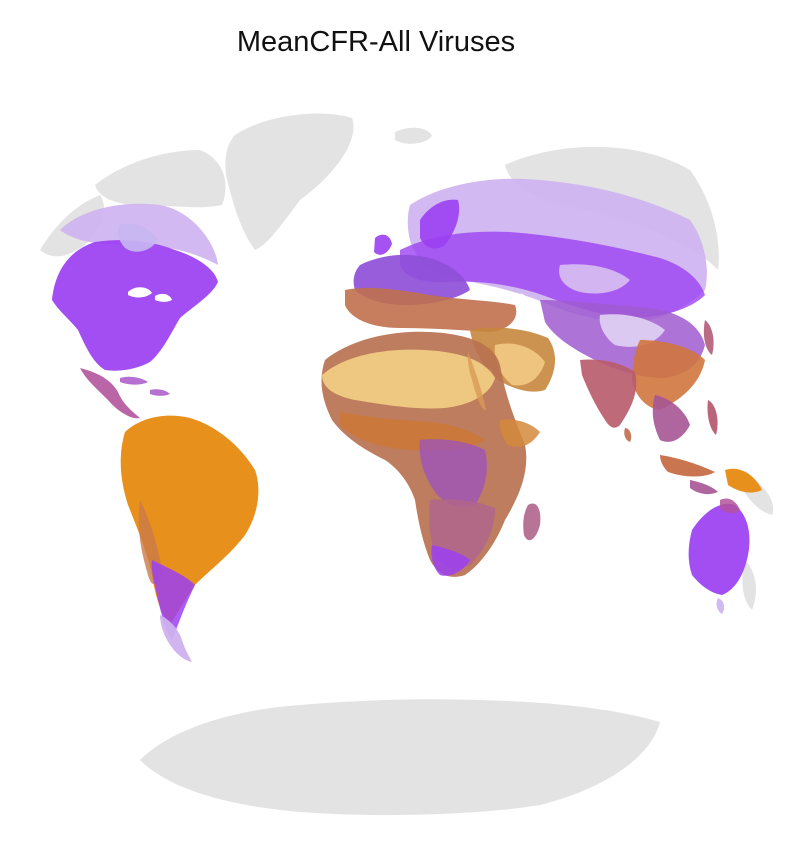  Describe the element at coordinates (189, 538) in the screenshot. I see `south-america` at that location.